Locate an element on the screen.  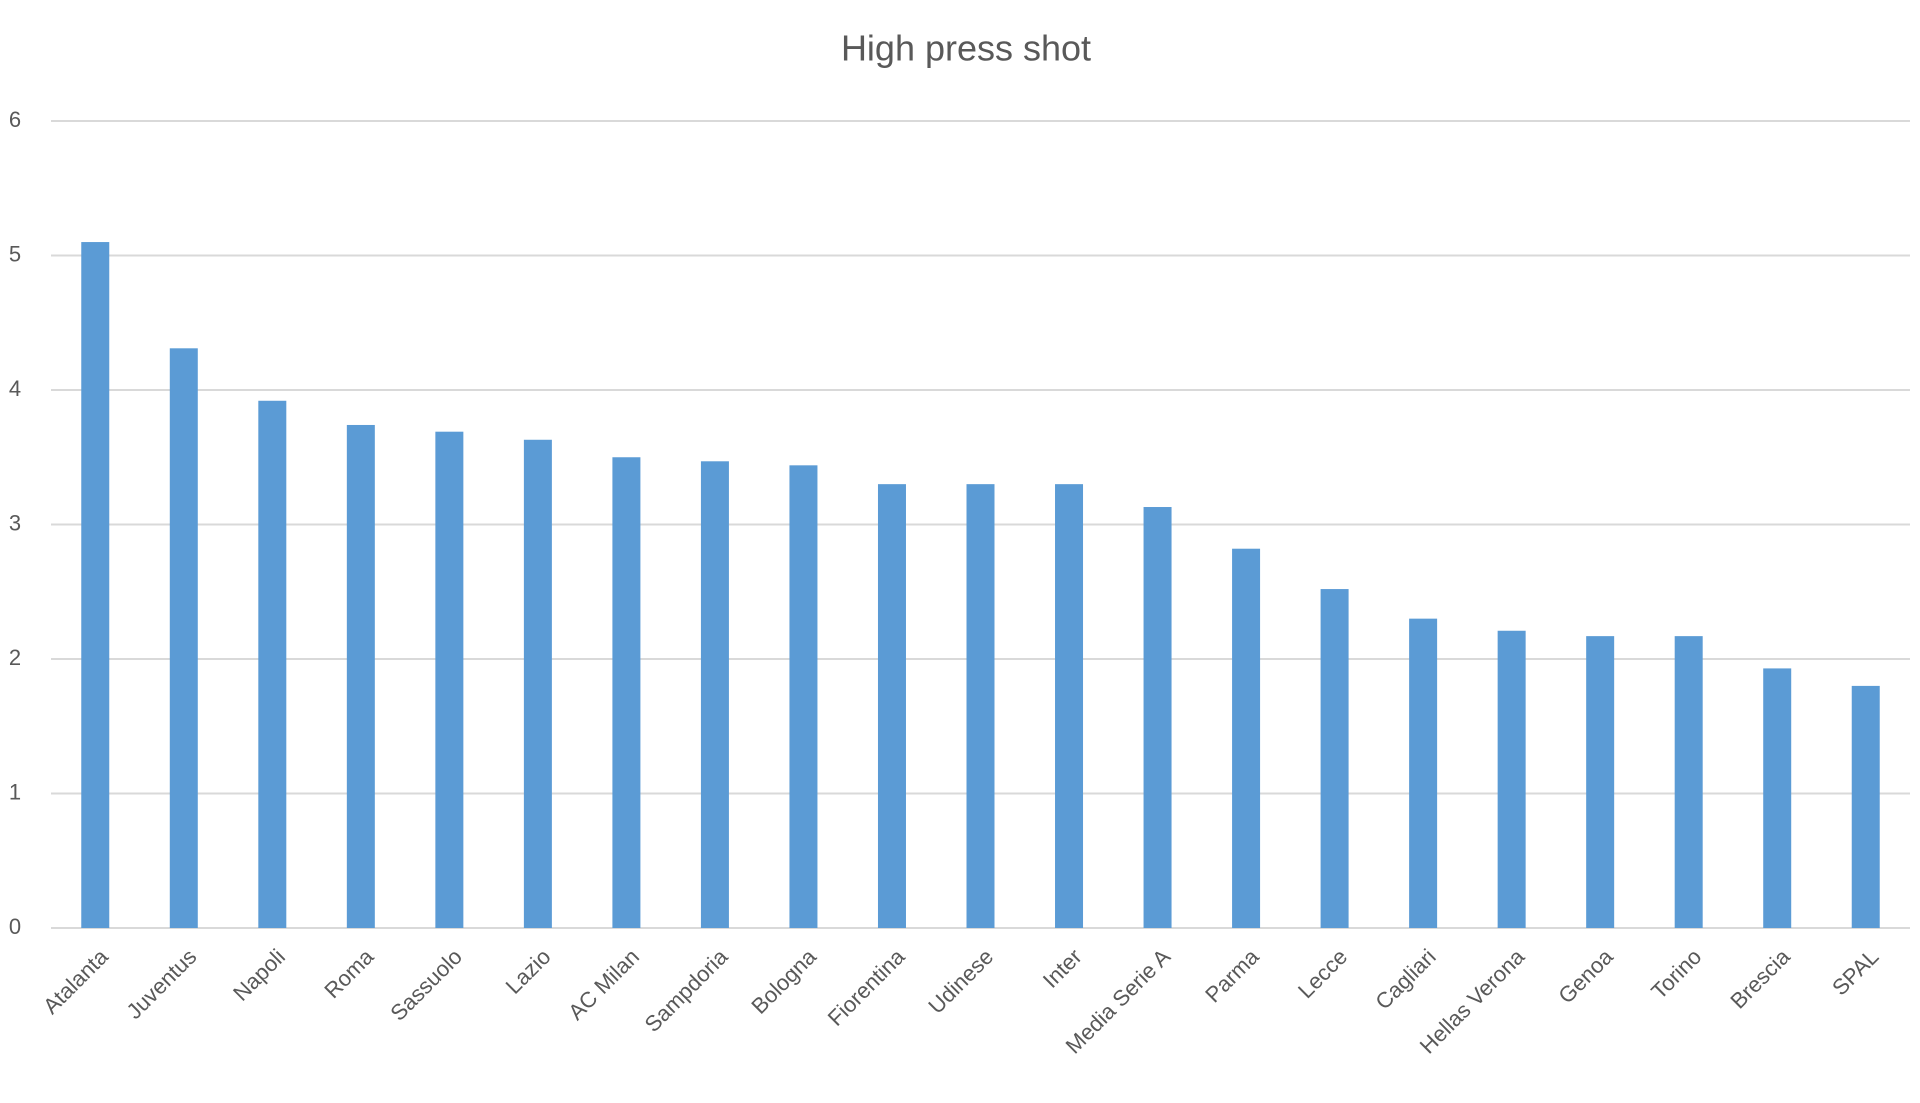
y-tick-label: 4 is located at coordinates (15, 388).